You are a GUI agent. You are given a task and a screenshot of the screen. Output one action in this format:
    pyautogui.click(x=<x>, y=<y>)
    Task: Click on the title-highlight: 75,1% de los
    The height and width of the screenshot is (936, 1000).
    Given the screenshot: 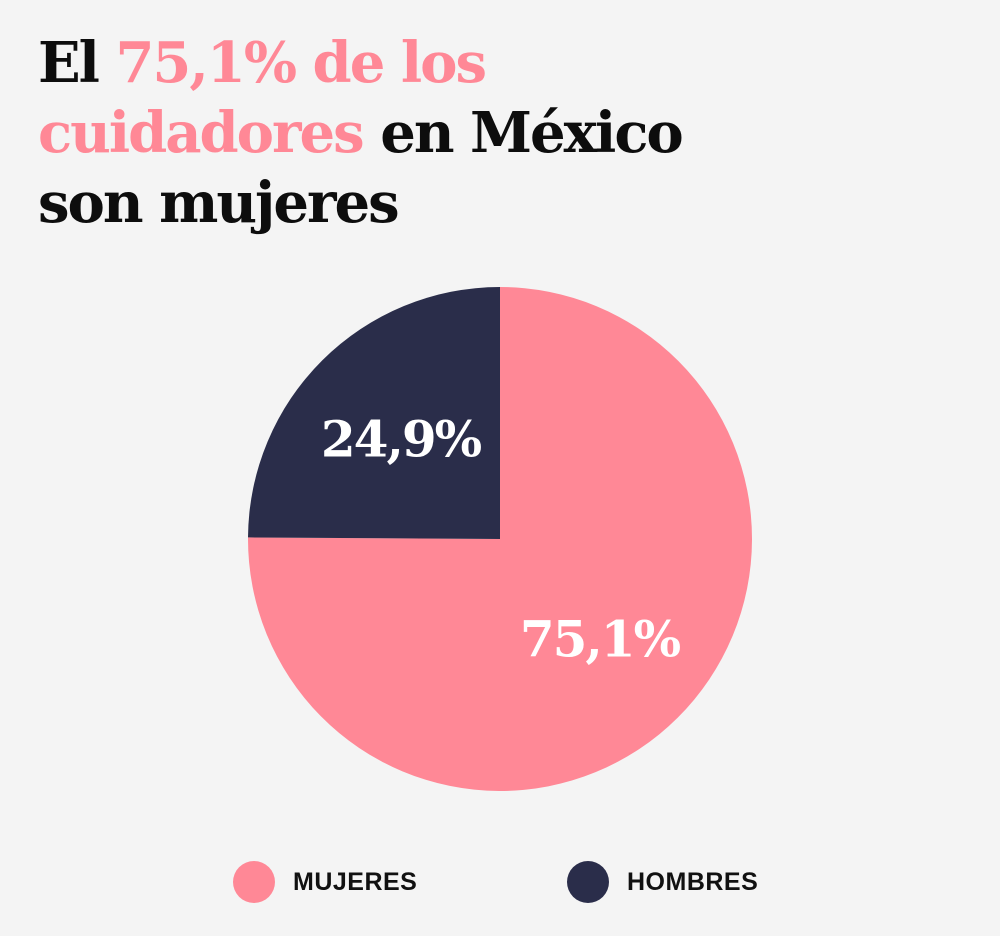 What is the action you would take?
    pyautogui.click(x=301, y=63)
    